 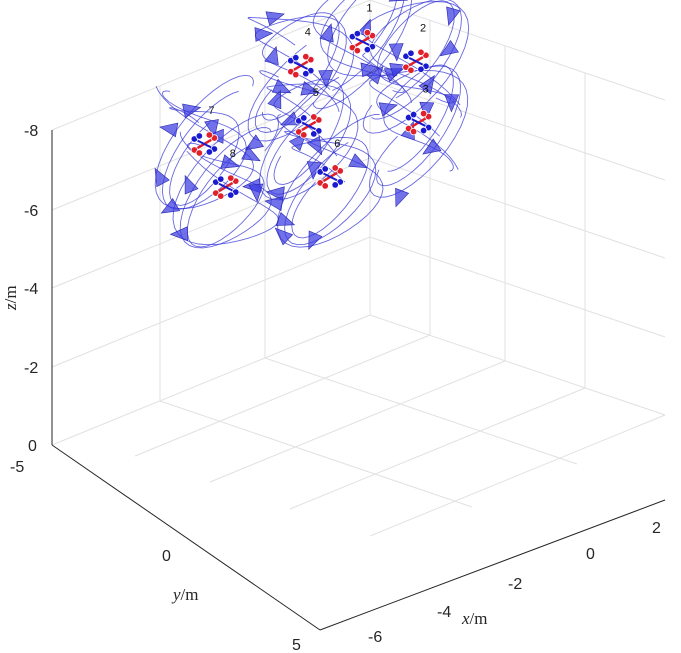 I want to click on uav-label-5: 5, so click(x=316, y=93).